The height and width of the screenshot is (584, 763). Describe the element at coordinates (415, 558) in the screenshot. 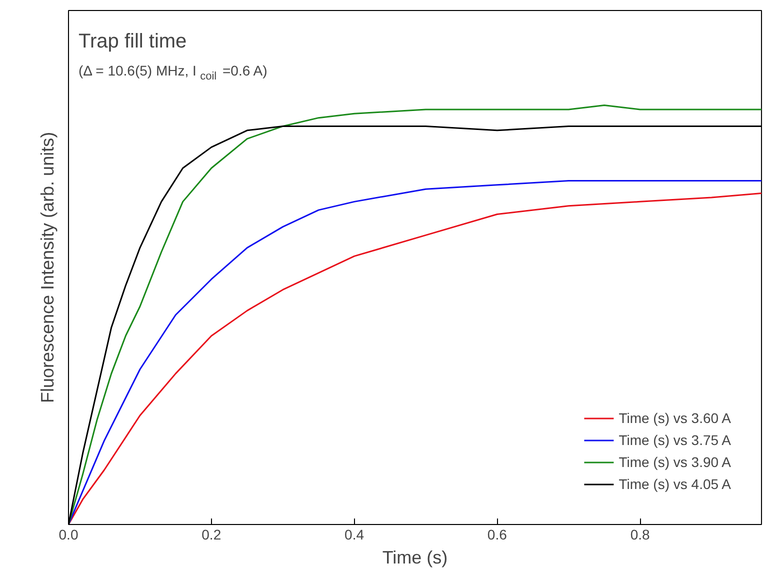

I see `x-axis-title: Time (s)` at that location.